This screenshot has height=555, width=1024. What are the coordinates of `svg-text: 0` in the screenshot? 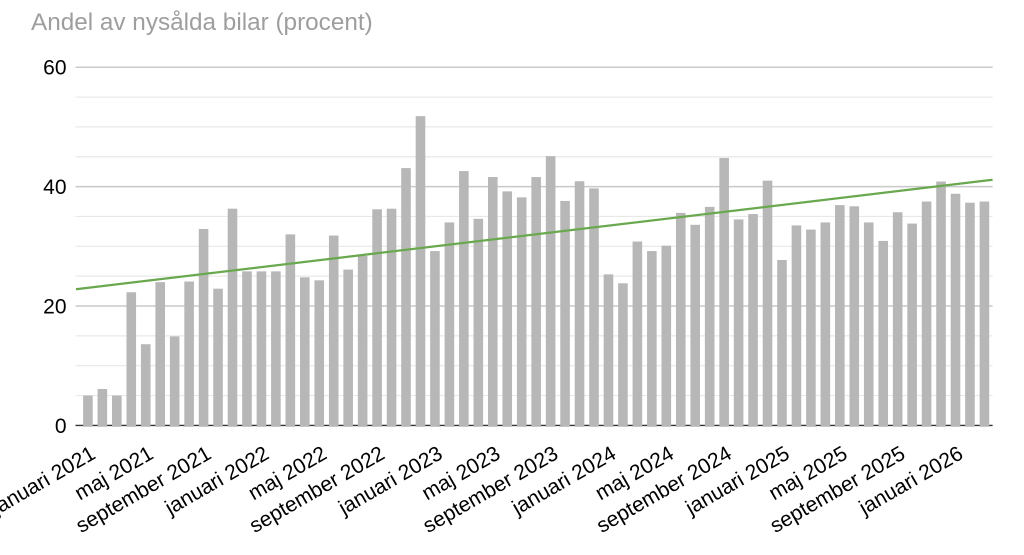 It's located at (61, 426).